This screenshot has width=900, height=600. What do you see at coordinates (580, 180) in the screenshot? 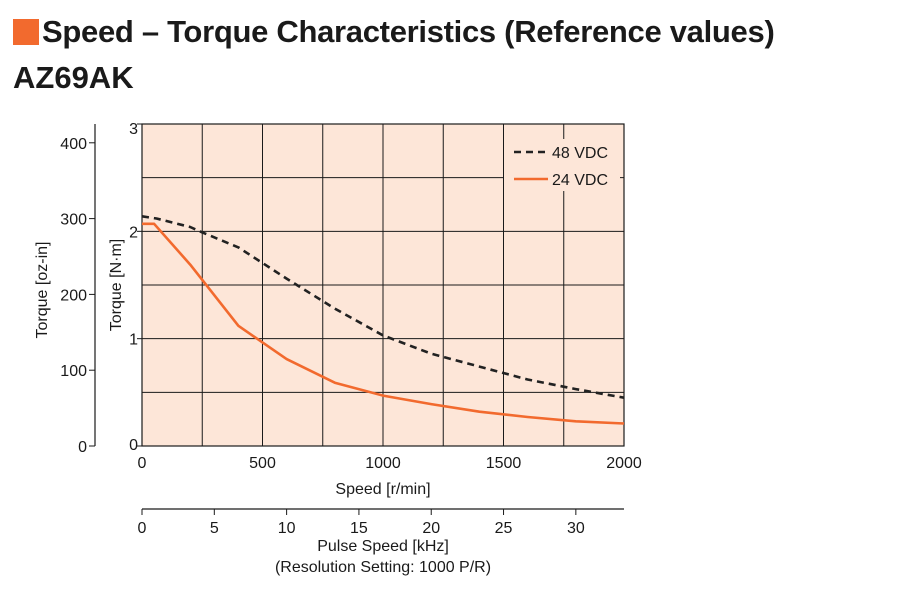
I see `legend-label: 24 VDC` at bounding box center [580, 180].